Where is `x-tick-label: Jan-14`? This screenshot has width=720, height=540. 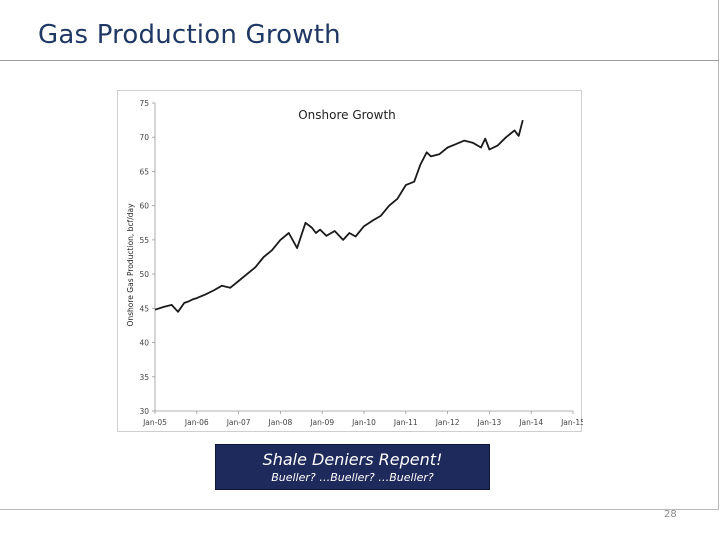
x-tick-label: Jan-14 is located at coordinates (530, 422).